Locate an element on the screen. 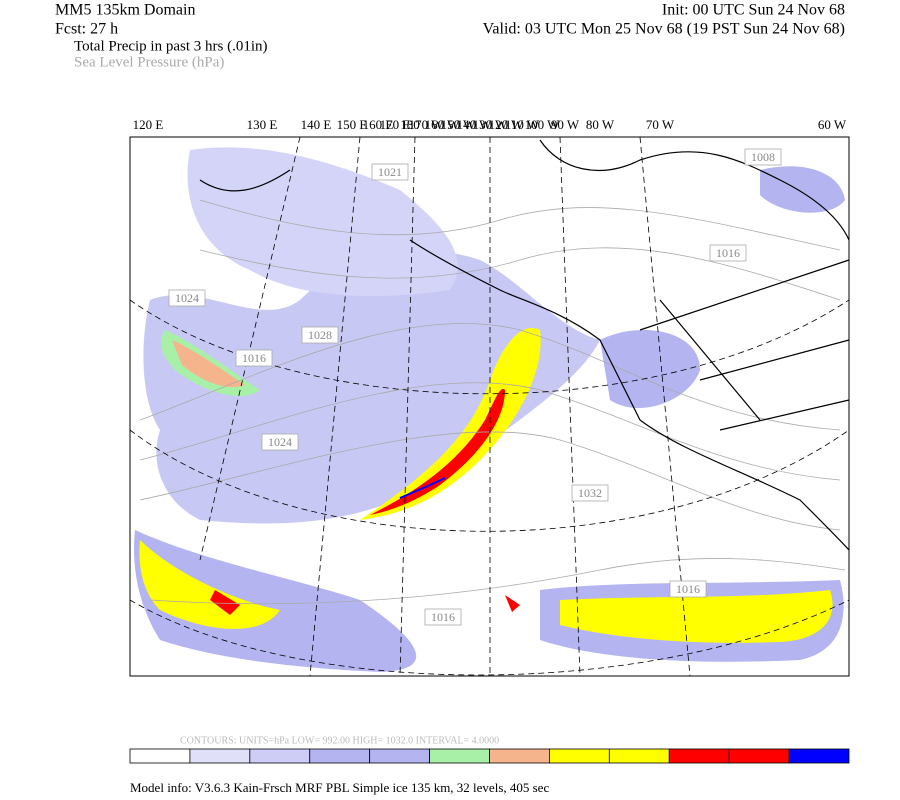 The image size is (900, 800). contour-label: 1032 is located at coordinates (590, 493).